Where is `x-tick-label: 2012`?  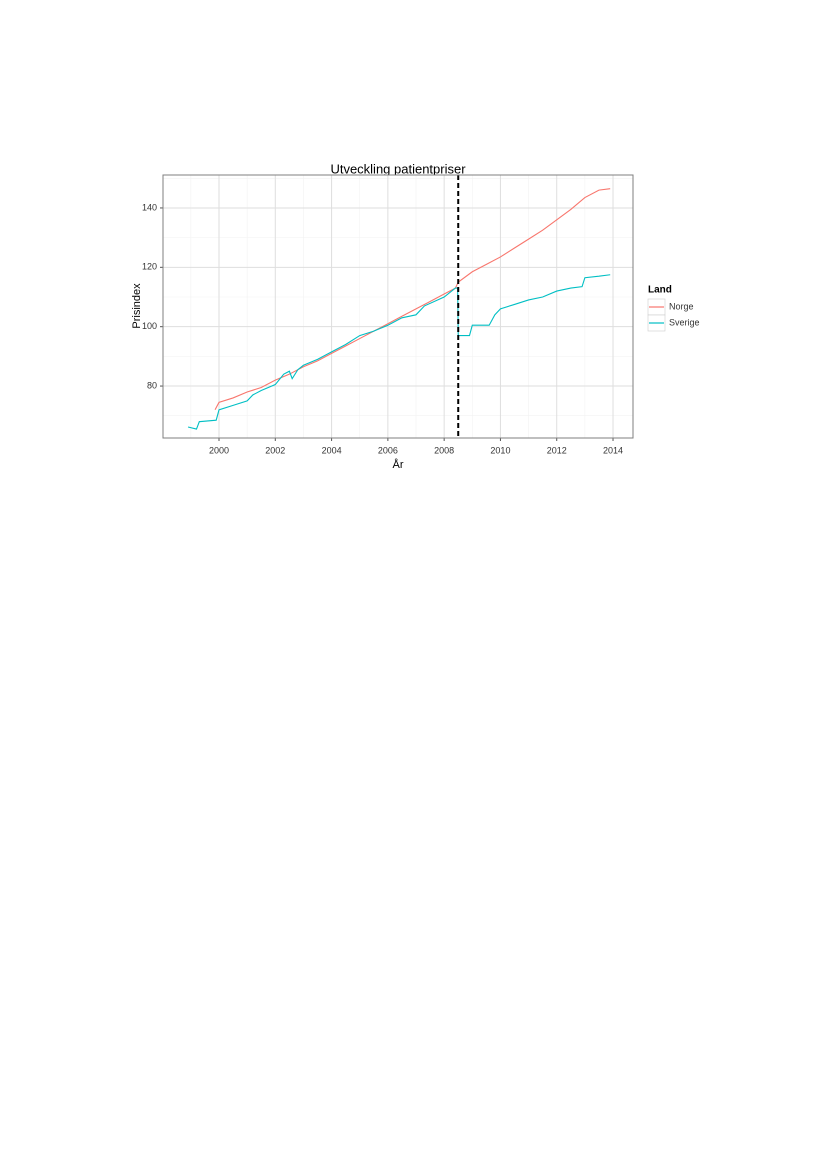 x-tick-label: 2012 is located at coordinates (557, 450).